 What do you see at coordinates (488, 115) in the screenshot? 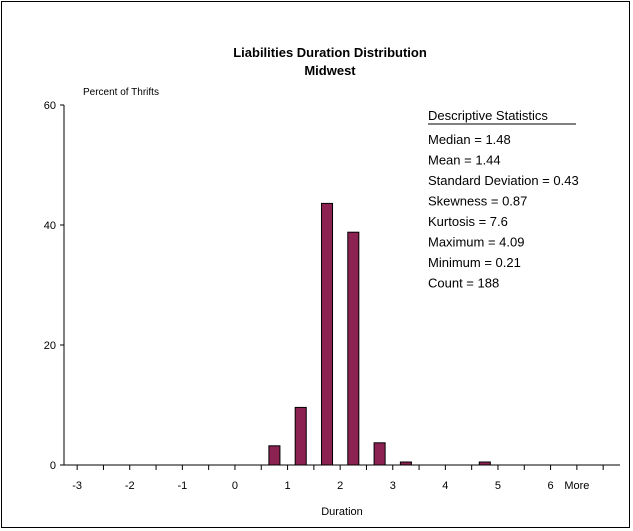
I see `stats-heading: Descriptive Statistics` at bounding box center [488, 115].